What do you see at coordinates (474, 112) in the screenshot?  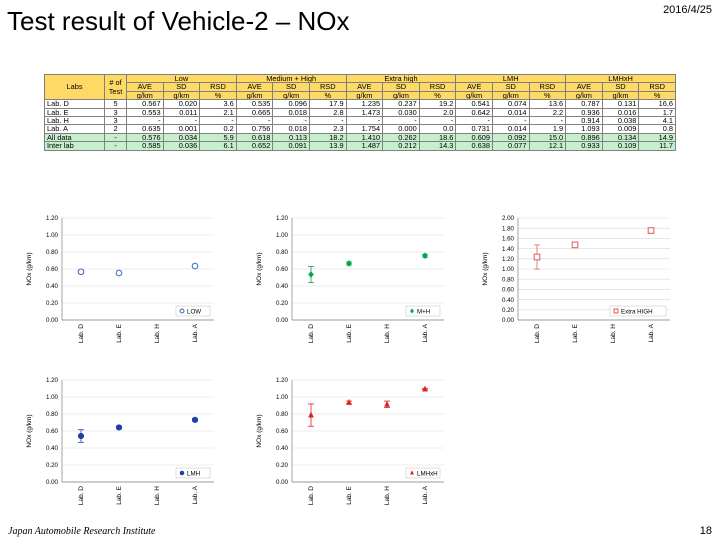 I see `value-cell: 0.642` at bounding box center [474, 112].